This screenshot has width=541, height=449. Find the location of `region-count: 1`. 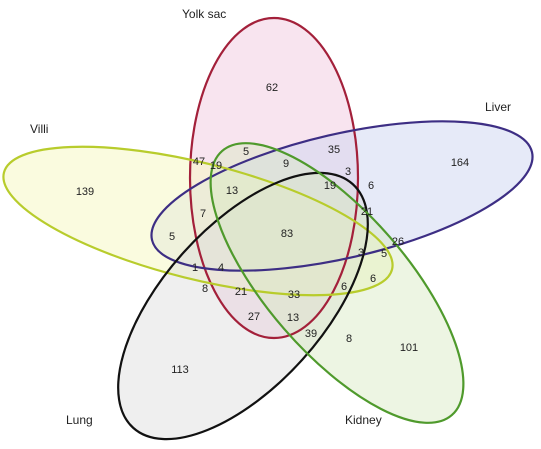

region-count: 1 is located at coordinates (195, 268).